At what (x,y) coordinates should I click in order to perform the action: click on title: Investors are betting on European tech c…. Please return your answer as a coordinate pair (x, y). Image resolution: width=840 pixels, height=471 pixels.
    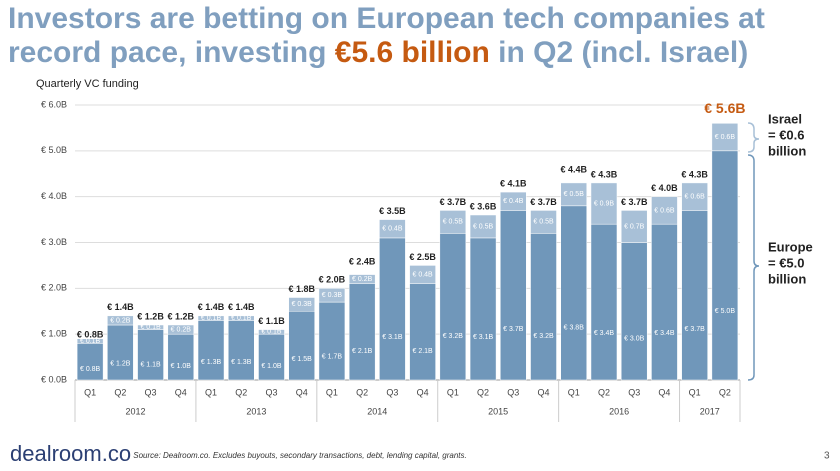
    Looking at the image, I should click on (423, 36).